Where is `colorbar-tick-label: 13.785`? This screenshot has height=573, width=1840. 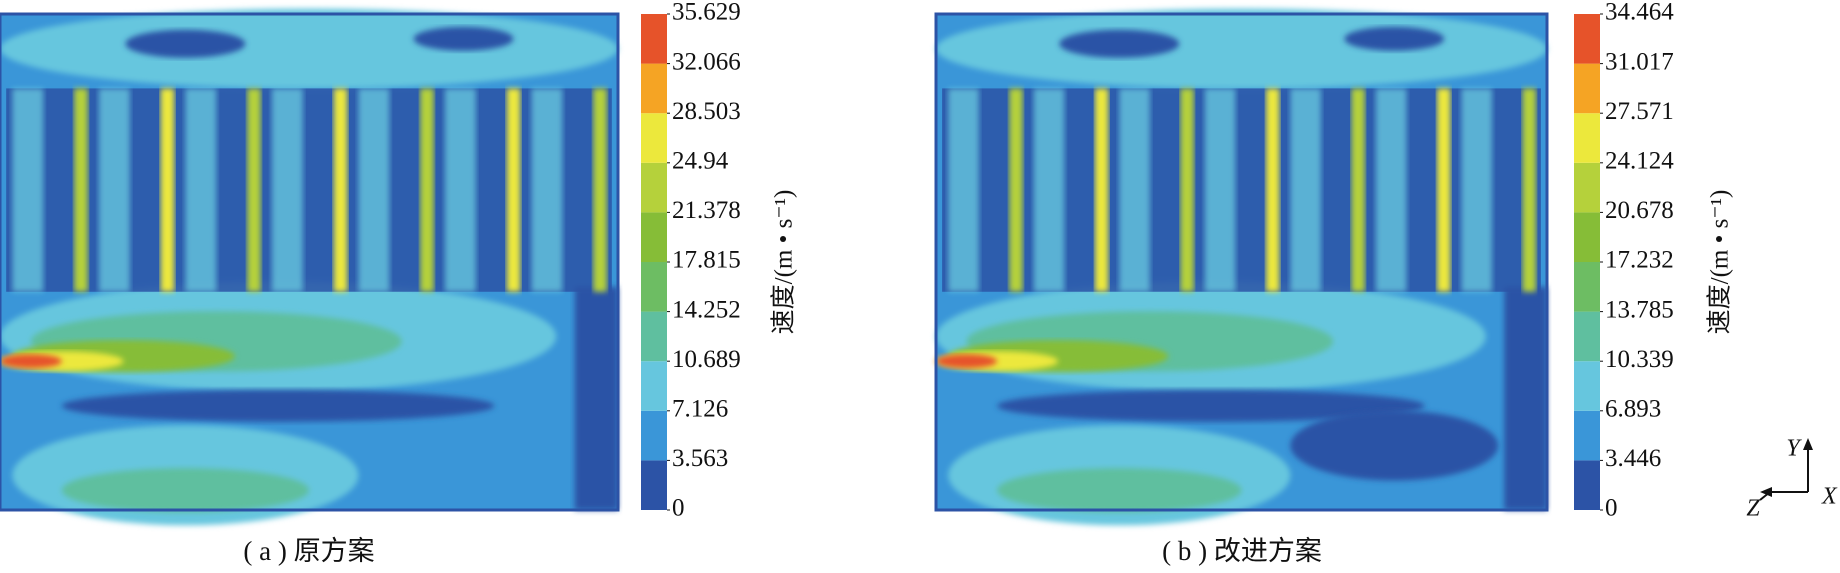 colorbar-tick-label: 13.785 is located at coordinates (1639, 309).